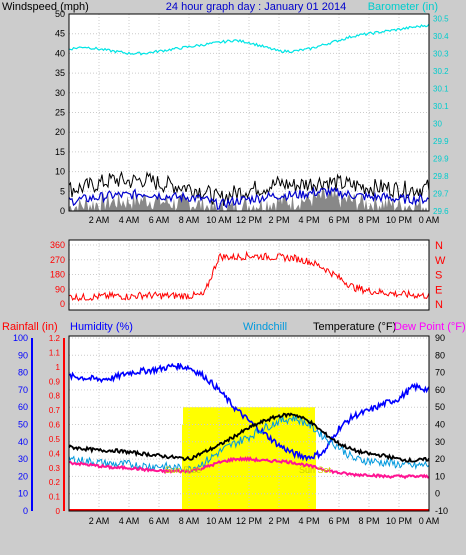 The height and width of the screenshot is (555, 466). I want to click on rainfall-tick-label: 0.4, so click(55, 453).